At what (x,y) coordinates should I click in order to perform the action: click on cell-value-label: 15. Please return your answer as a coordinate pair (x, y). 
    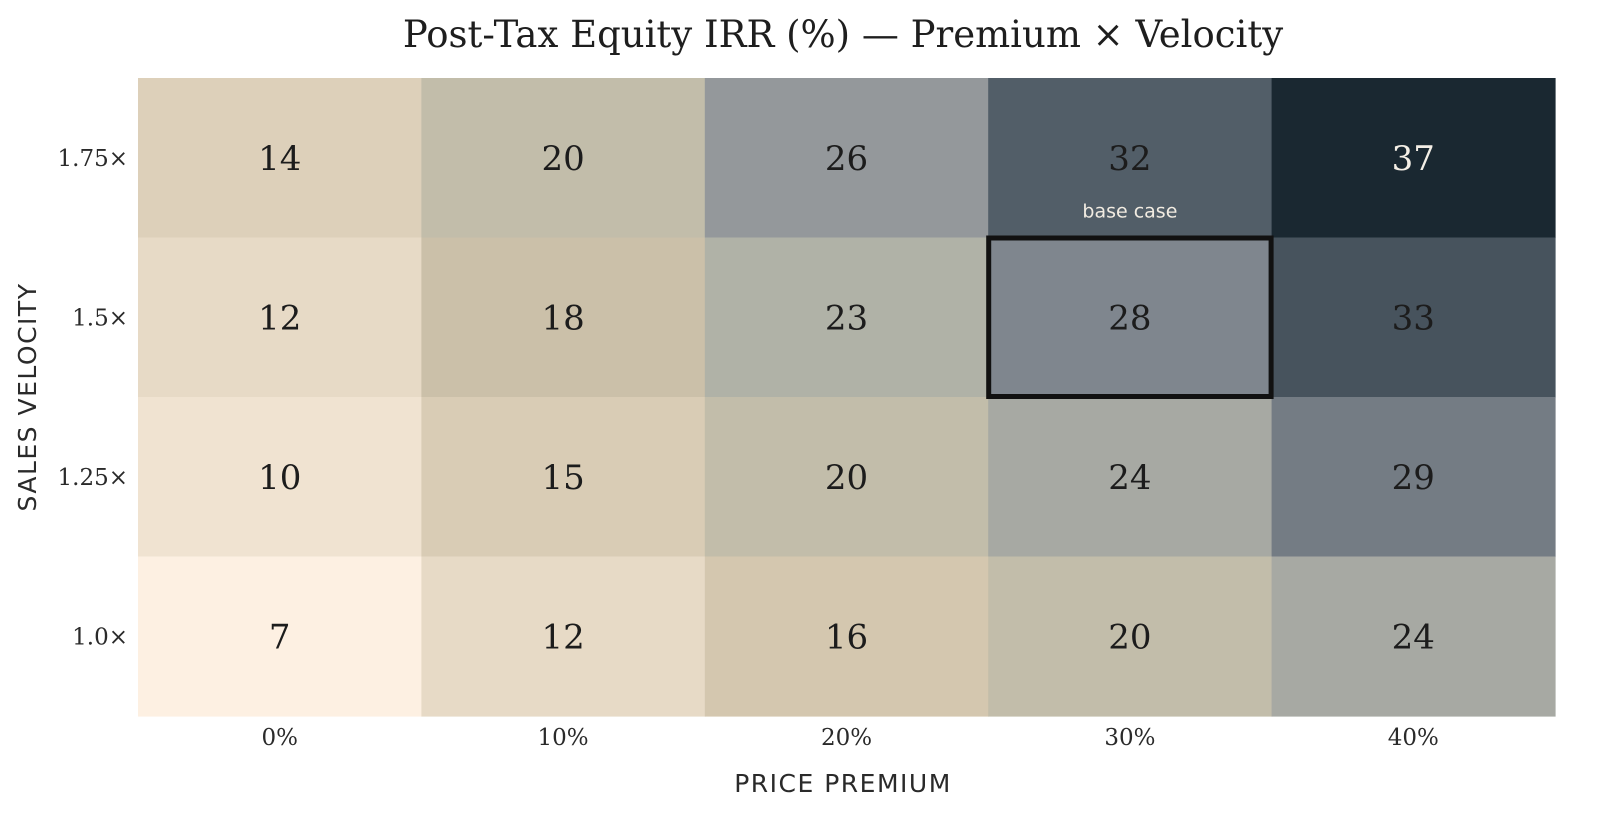
    Looking at the image, I should click on (562, 478).